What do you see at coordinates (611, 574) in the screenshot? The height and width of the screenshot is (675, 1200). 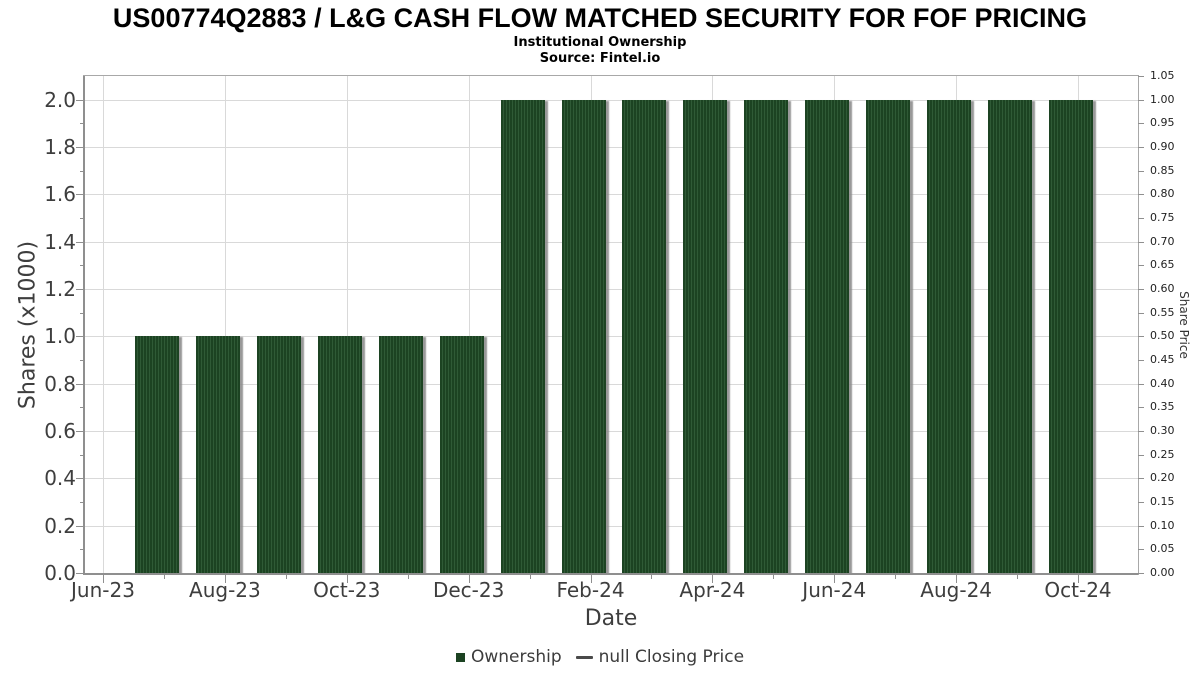 I see `x-axis-bottom-spine` at bounding box center [611, 574].